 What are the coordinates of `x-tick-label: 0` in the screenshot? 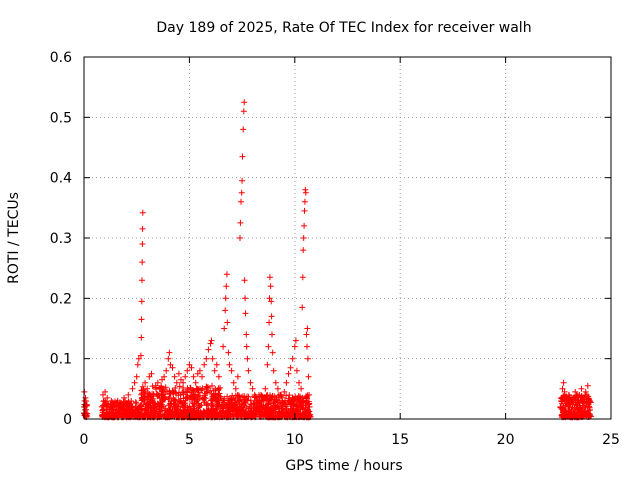 It's located at (84, 440).